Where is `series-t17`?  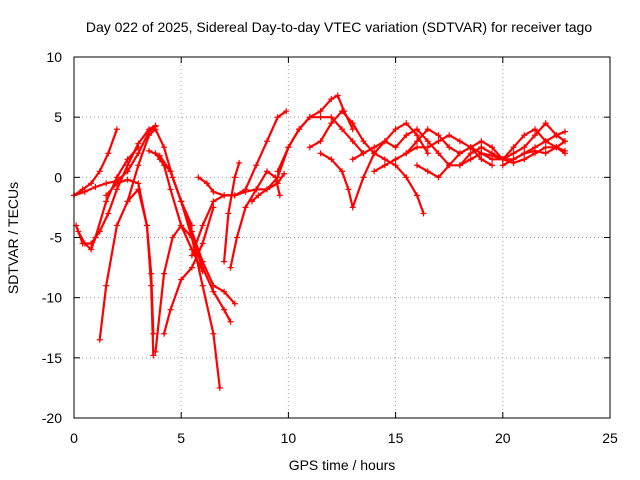 series-t17 is located at coordinates (302, 148).